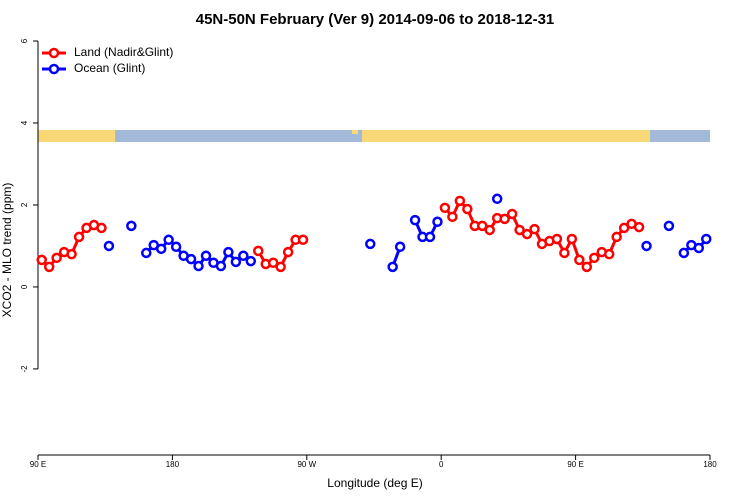 The width and height of the screenshot is (750, 500). Describe the element at coordinates (306, 464) in the screenshot. I see `x-tick-label: 90 W` at that location.